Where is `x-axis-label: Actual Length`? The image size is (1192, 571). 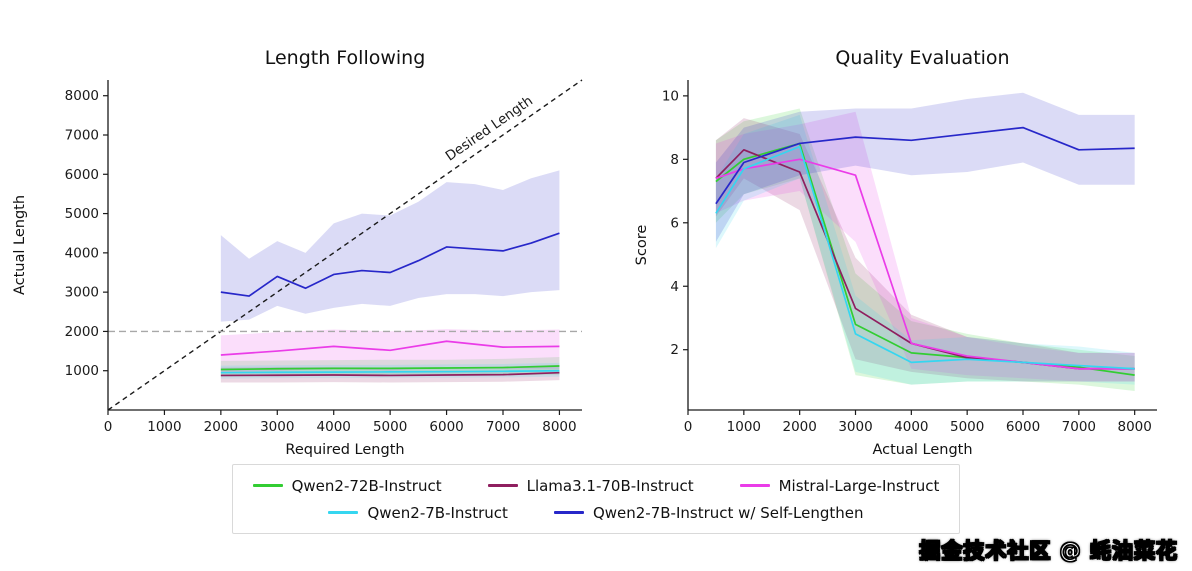 x-axis-label: Actual Length is located at coordinates (922, 450).